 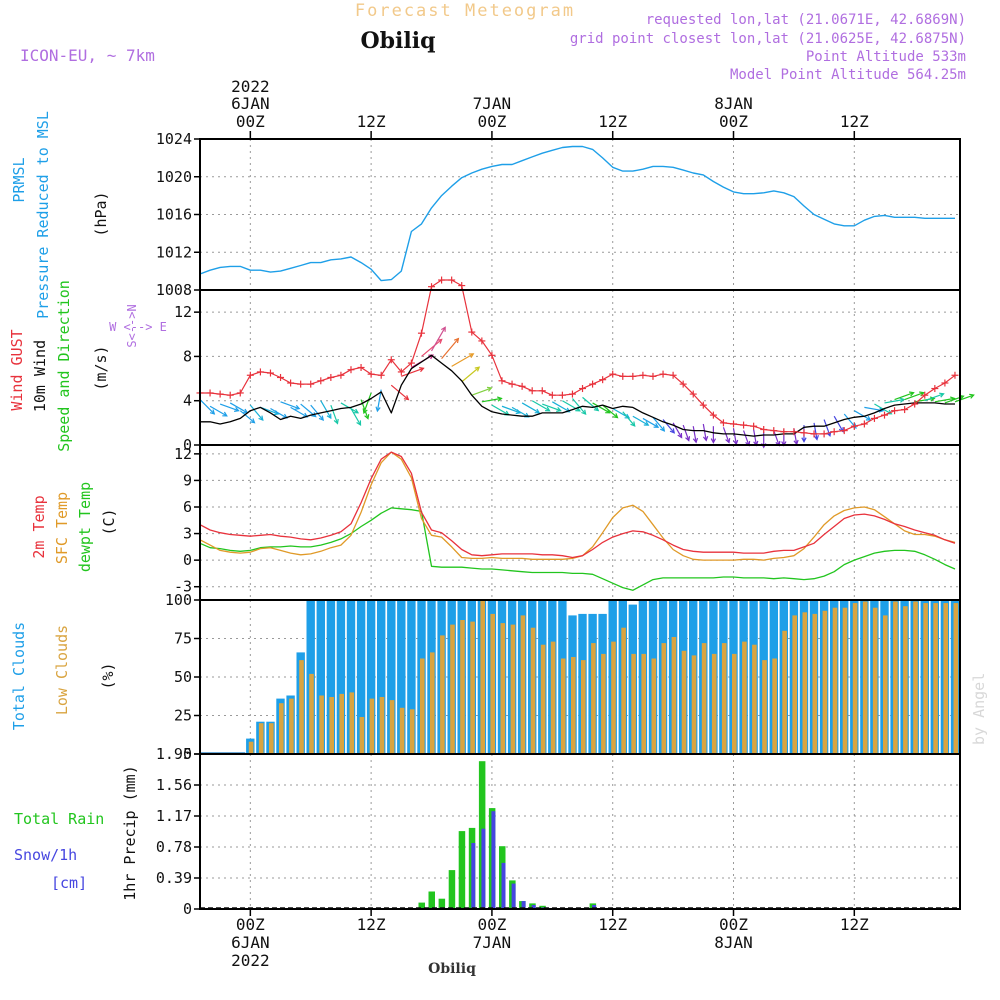 What do you see at coordinates (187, 754) in the screenshot?
I see `y-tick-label: 0` at bounding box center [187, 754].